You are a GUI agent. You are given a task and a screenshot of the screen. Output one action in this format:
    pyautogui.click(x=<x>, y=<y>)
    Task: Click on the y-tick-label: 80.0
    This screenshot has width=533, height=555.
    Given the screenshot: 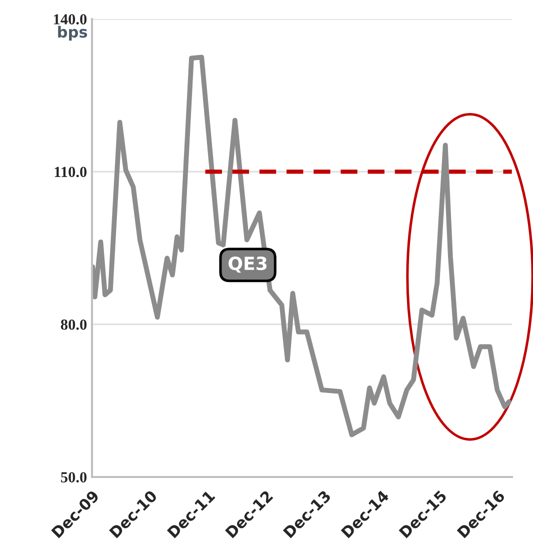 What is the action you would take?
    pyautogui.click(x=73, y=324)
    